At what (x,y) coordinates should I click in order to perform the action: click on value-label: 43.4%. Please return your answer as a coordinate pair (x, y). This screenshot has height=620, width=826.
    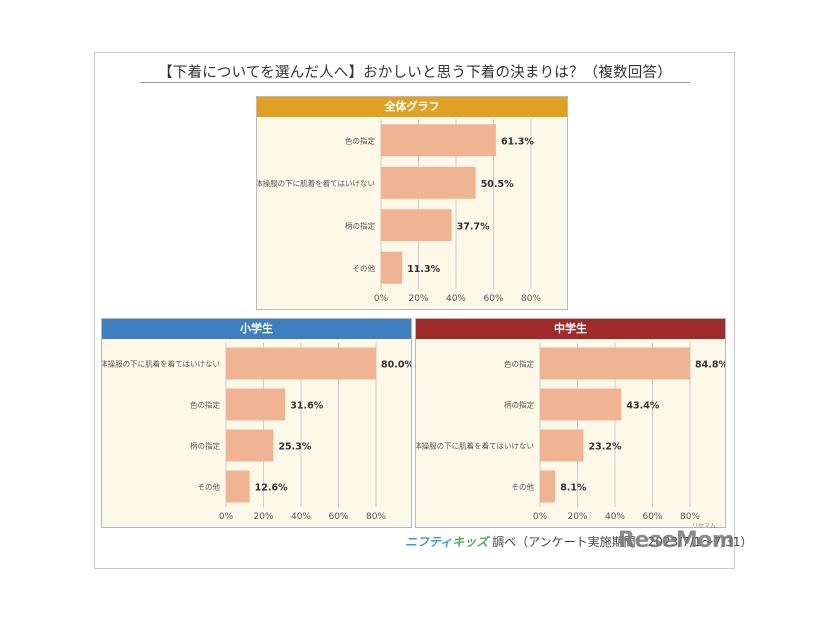
    Looking at the image, I should click on (642, 406).